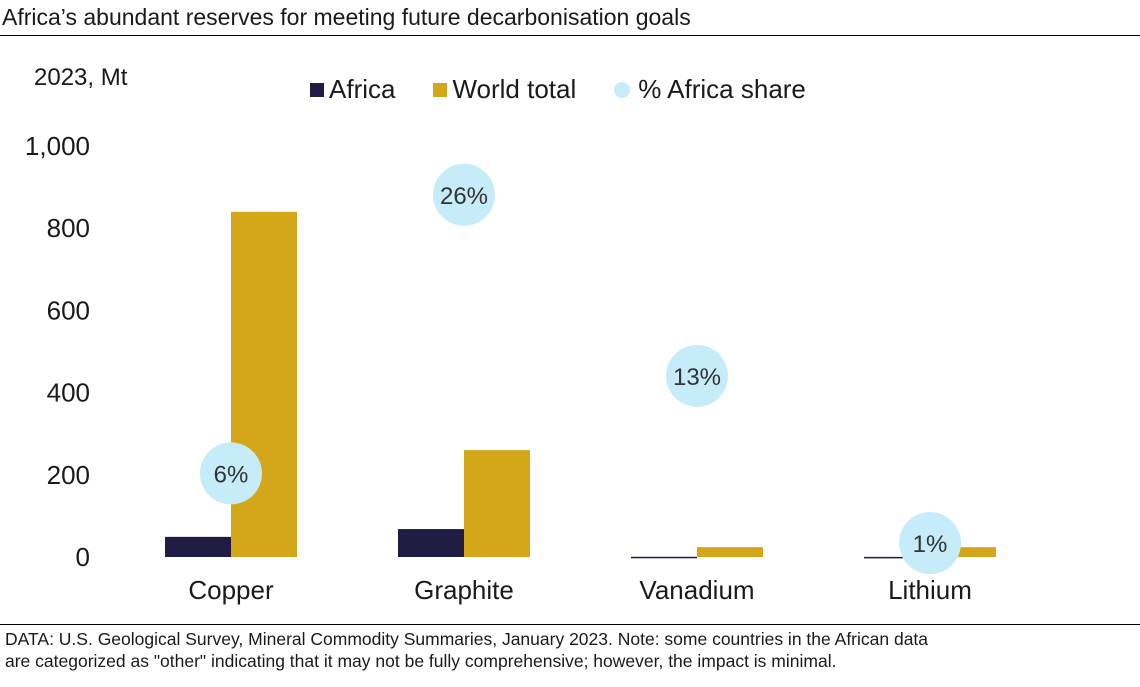 Image resolution: width=1140 pixels, height=687 pixels. What do you see at coordinates (231, 590) in the screenshot?
I see `x-tick-label: Copper` at bounding box center [231, 590].